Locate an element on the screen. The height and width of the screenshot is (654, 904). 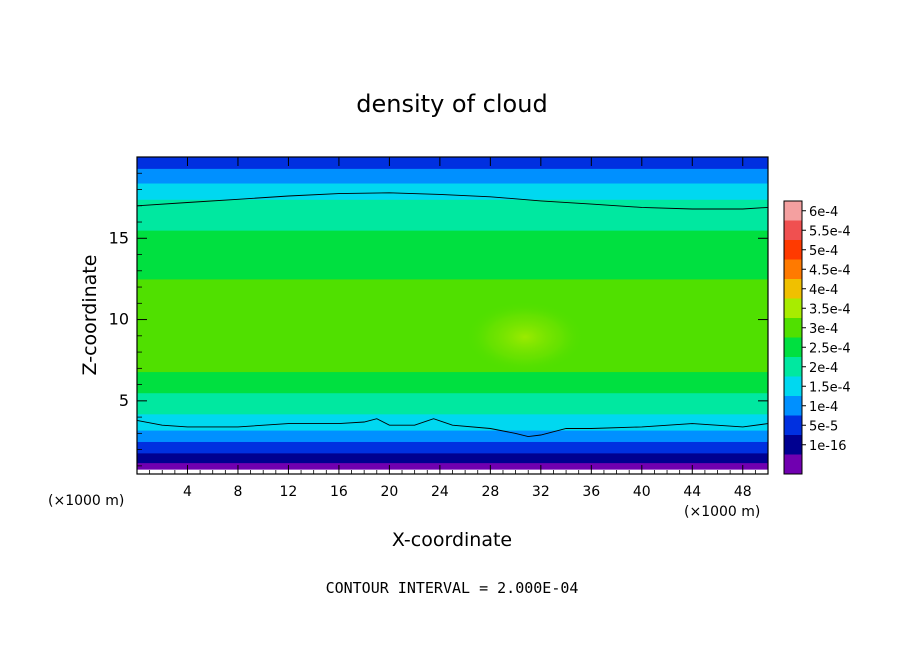
x-tick-label: 12 is located at coordinates (289, 492).